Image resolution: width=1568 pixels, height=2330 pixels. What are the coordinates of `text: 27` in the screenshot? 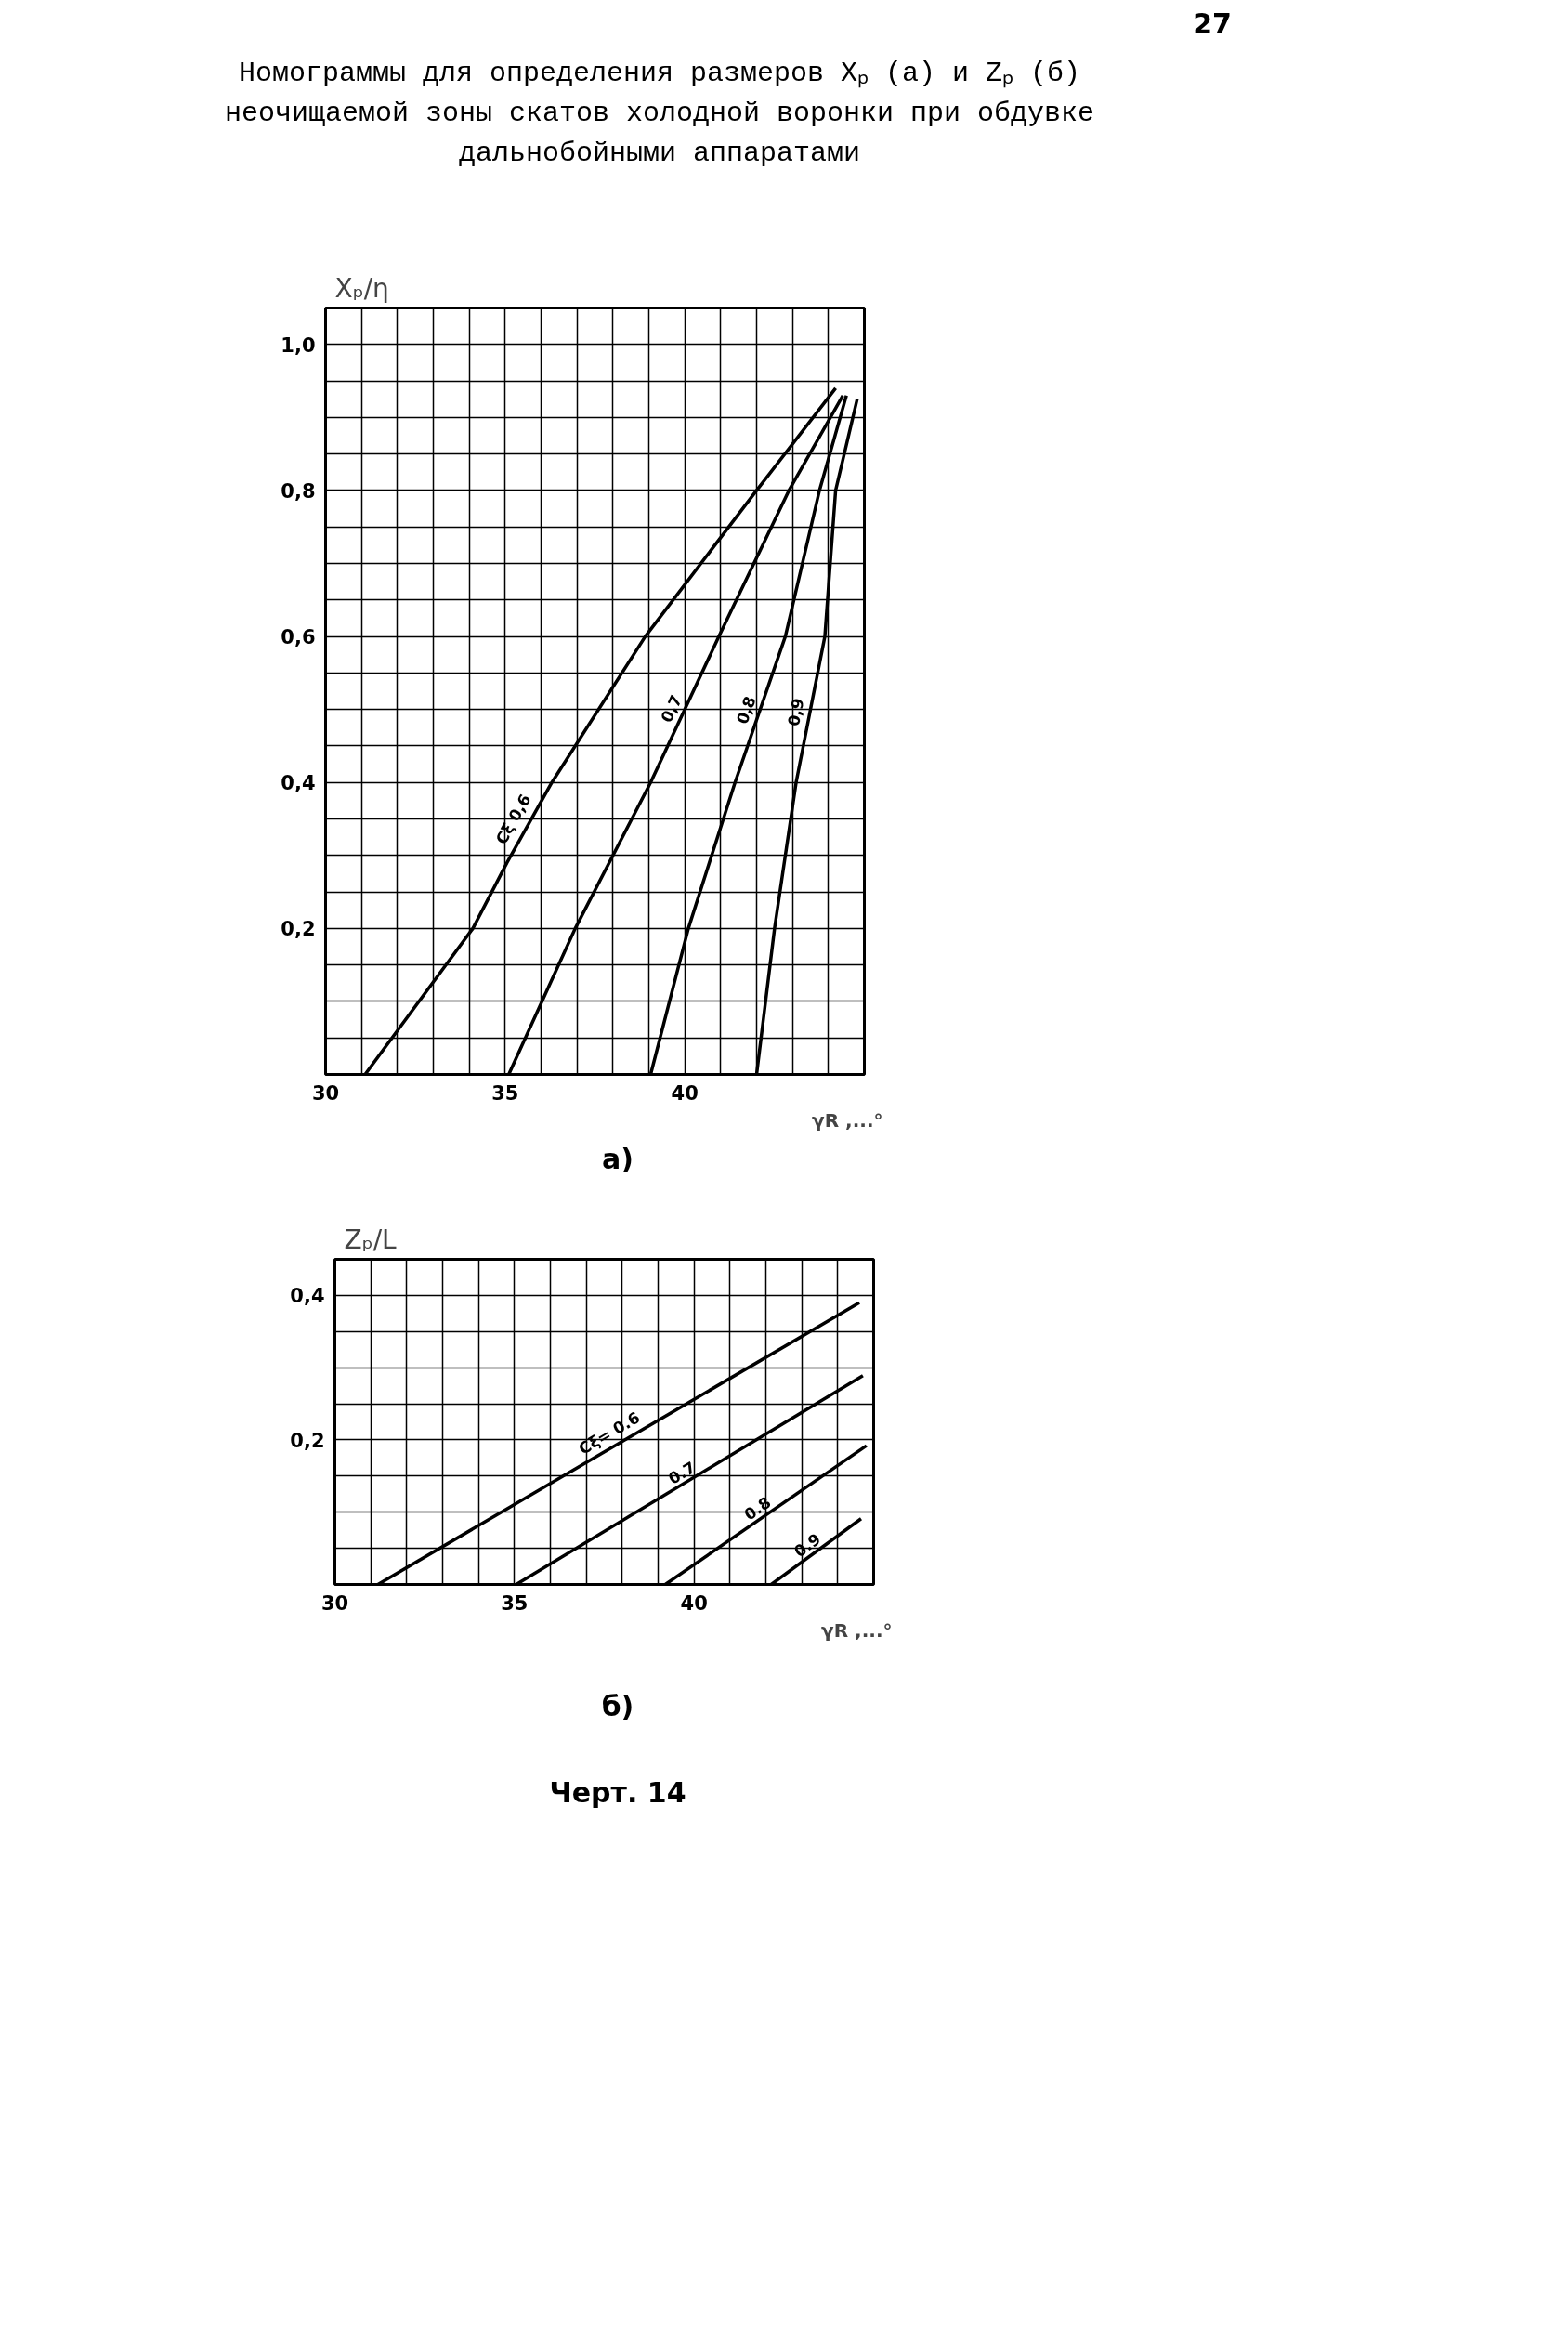 It's located at (1212, 24).